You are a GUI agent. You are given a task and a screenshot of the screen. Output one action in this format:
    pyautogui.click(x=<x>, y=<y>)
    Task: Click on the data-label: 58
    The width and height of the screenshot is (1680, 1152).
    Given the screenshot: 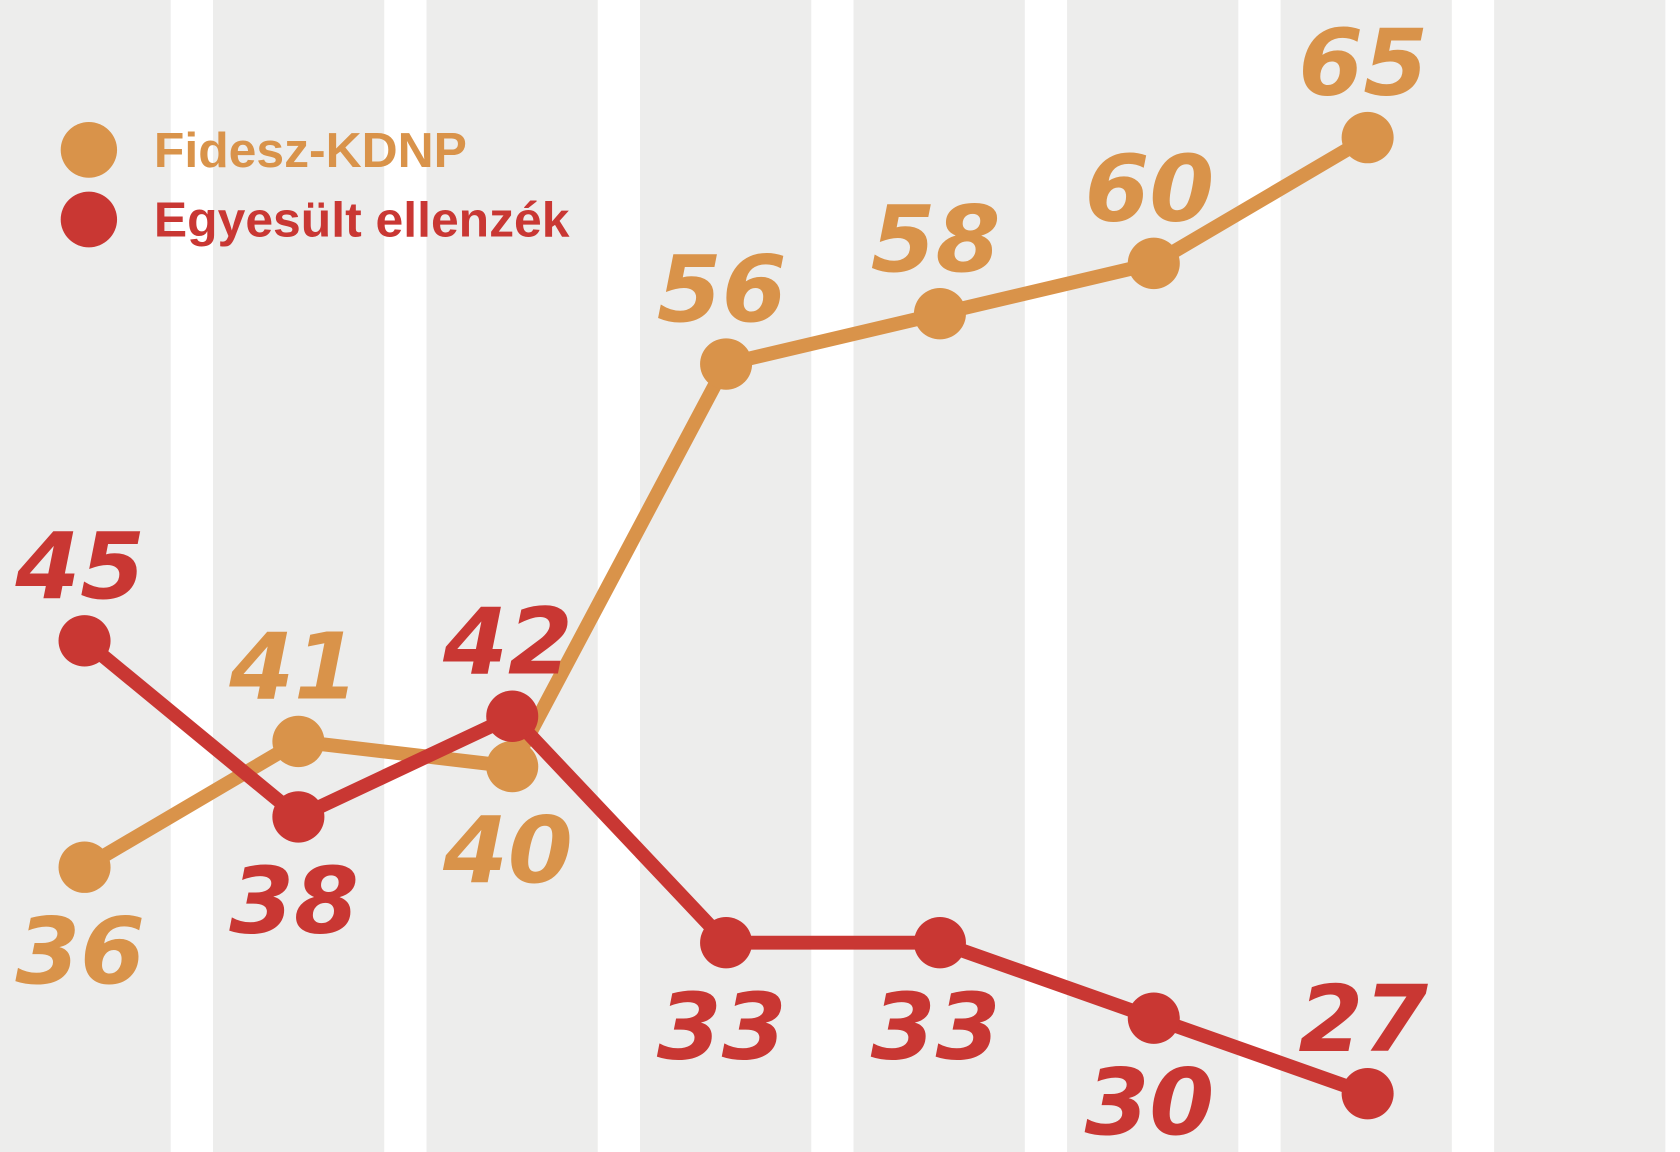 What is the action you would take?
    pyautogui.click(x=936, y=238)
    